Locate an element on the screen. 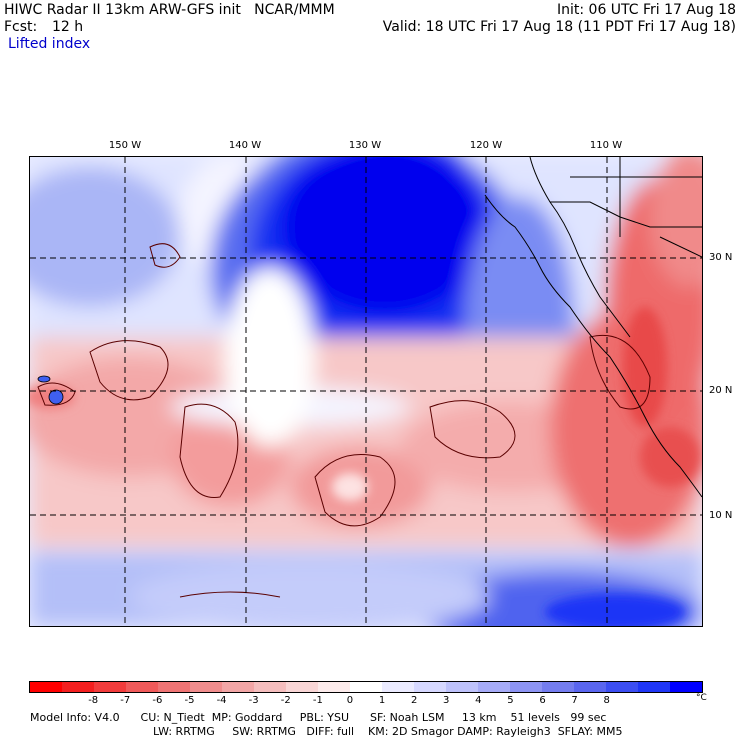 Image resolution: width=740 pixels, height=740 pixels. colorbar is located at coordinates (366, 687).